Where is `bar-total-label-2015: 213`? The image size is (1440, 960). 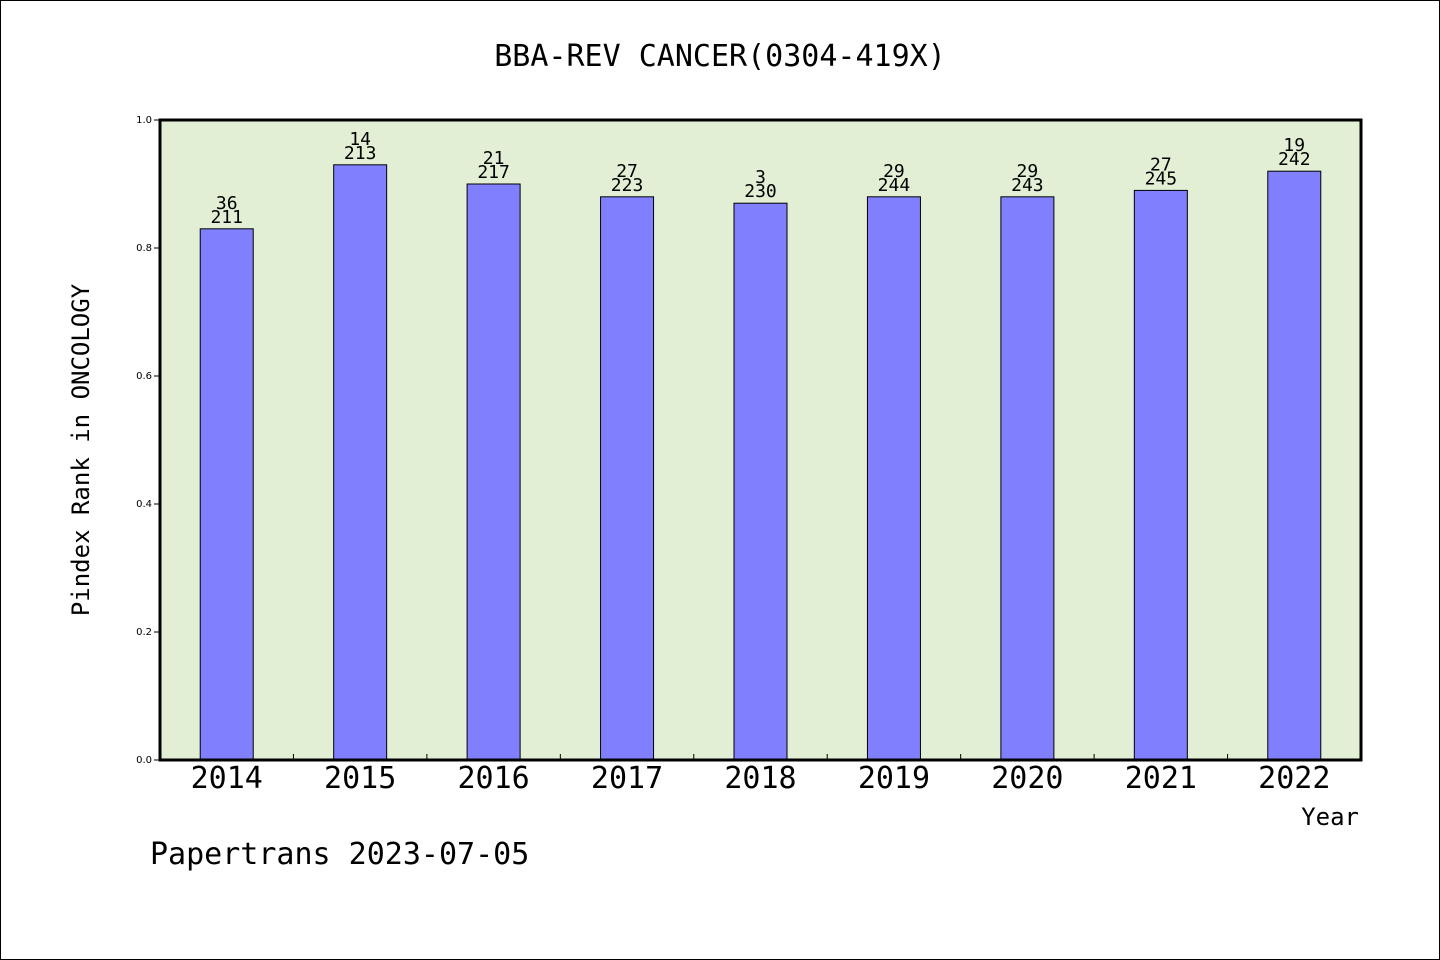
bar-total-label-2015: 213 is located at coordinates (360, 153).